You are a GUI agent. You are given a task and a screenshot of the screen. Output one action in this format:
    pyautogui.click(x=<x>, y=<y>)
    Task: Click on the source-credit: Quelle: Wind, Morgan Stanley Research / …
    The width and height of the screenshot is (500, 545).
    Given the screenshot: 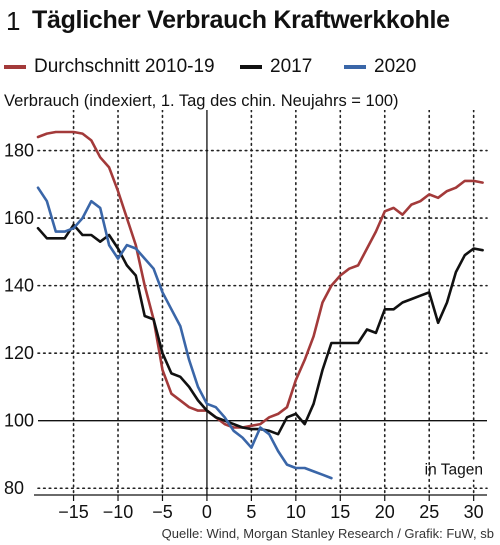 What is the action you would take?
    pyautogui.click(x=327, y=533)
    